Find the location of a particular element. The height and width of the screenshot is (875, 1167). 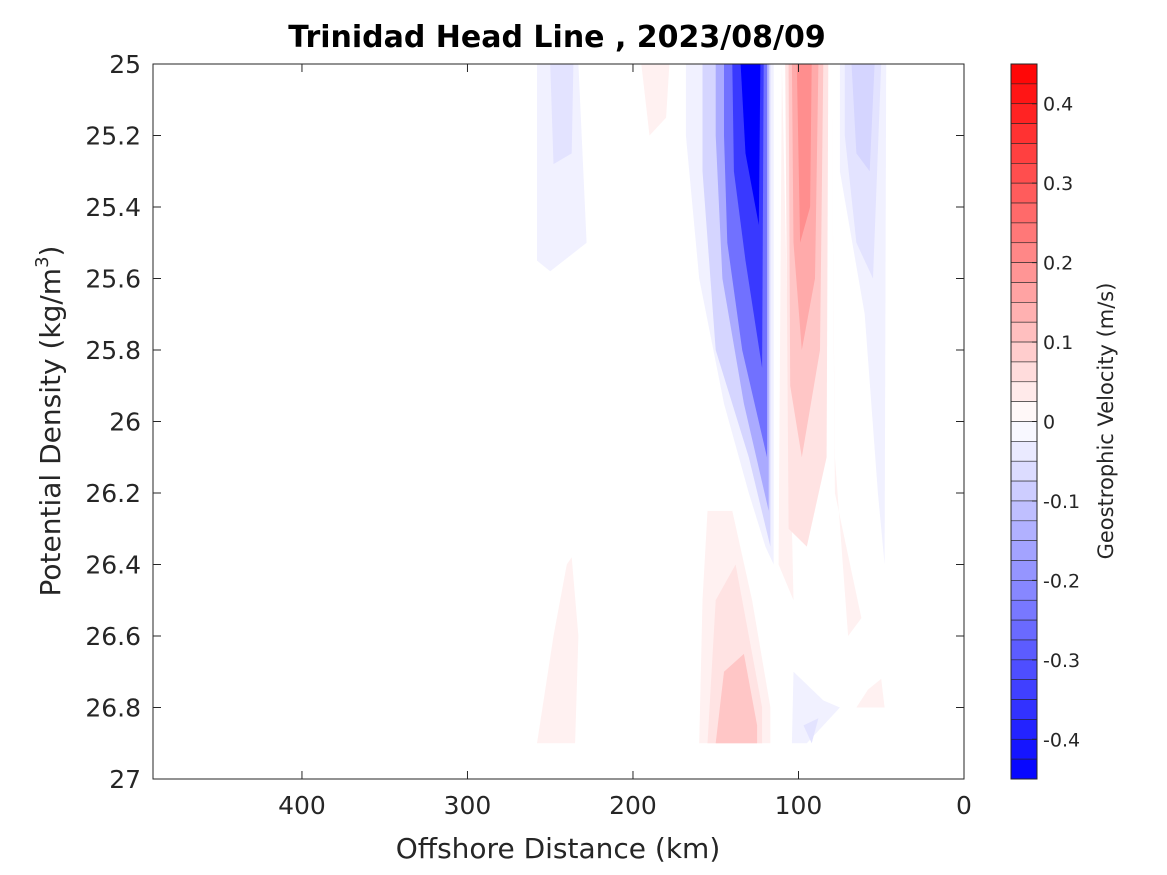

x-axis-label: Offshore Distance (km) is located at coordinates (558, 848).